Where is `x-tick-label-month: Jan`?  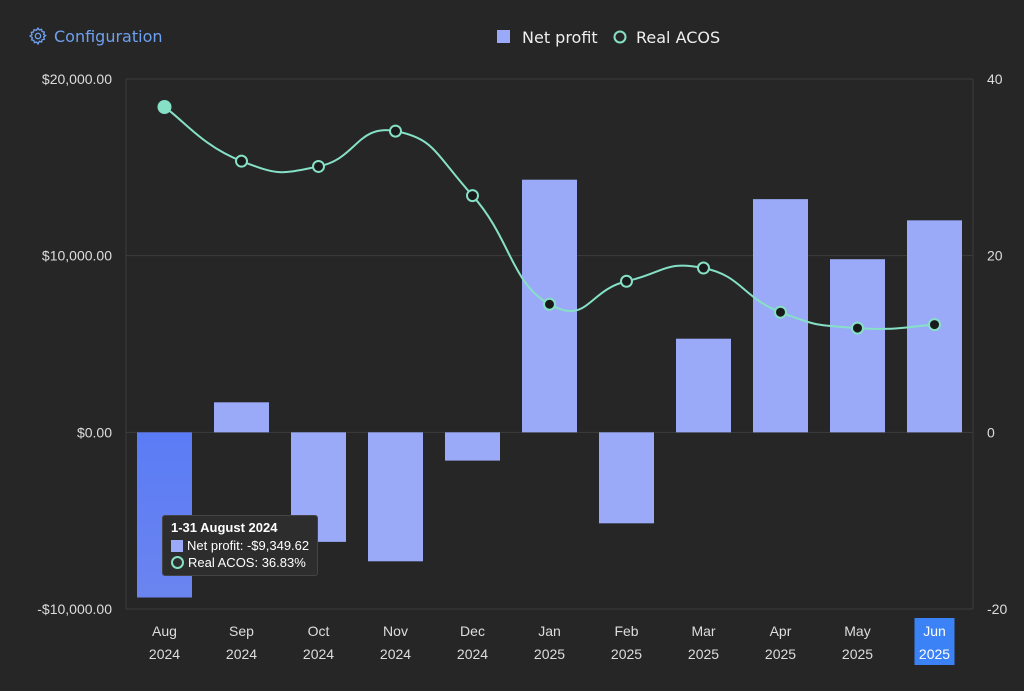
x-tick-label-month: Jan is located at coordinates (549, 631).